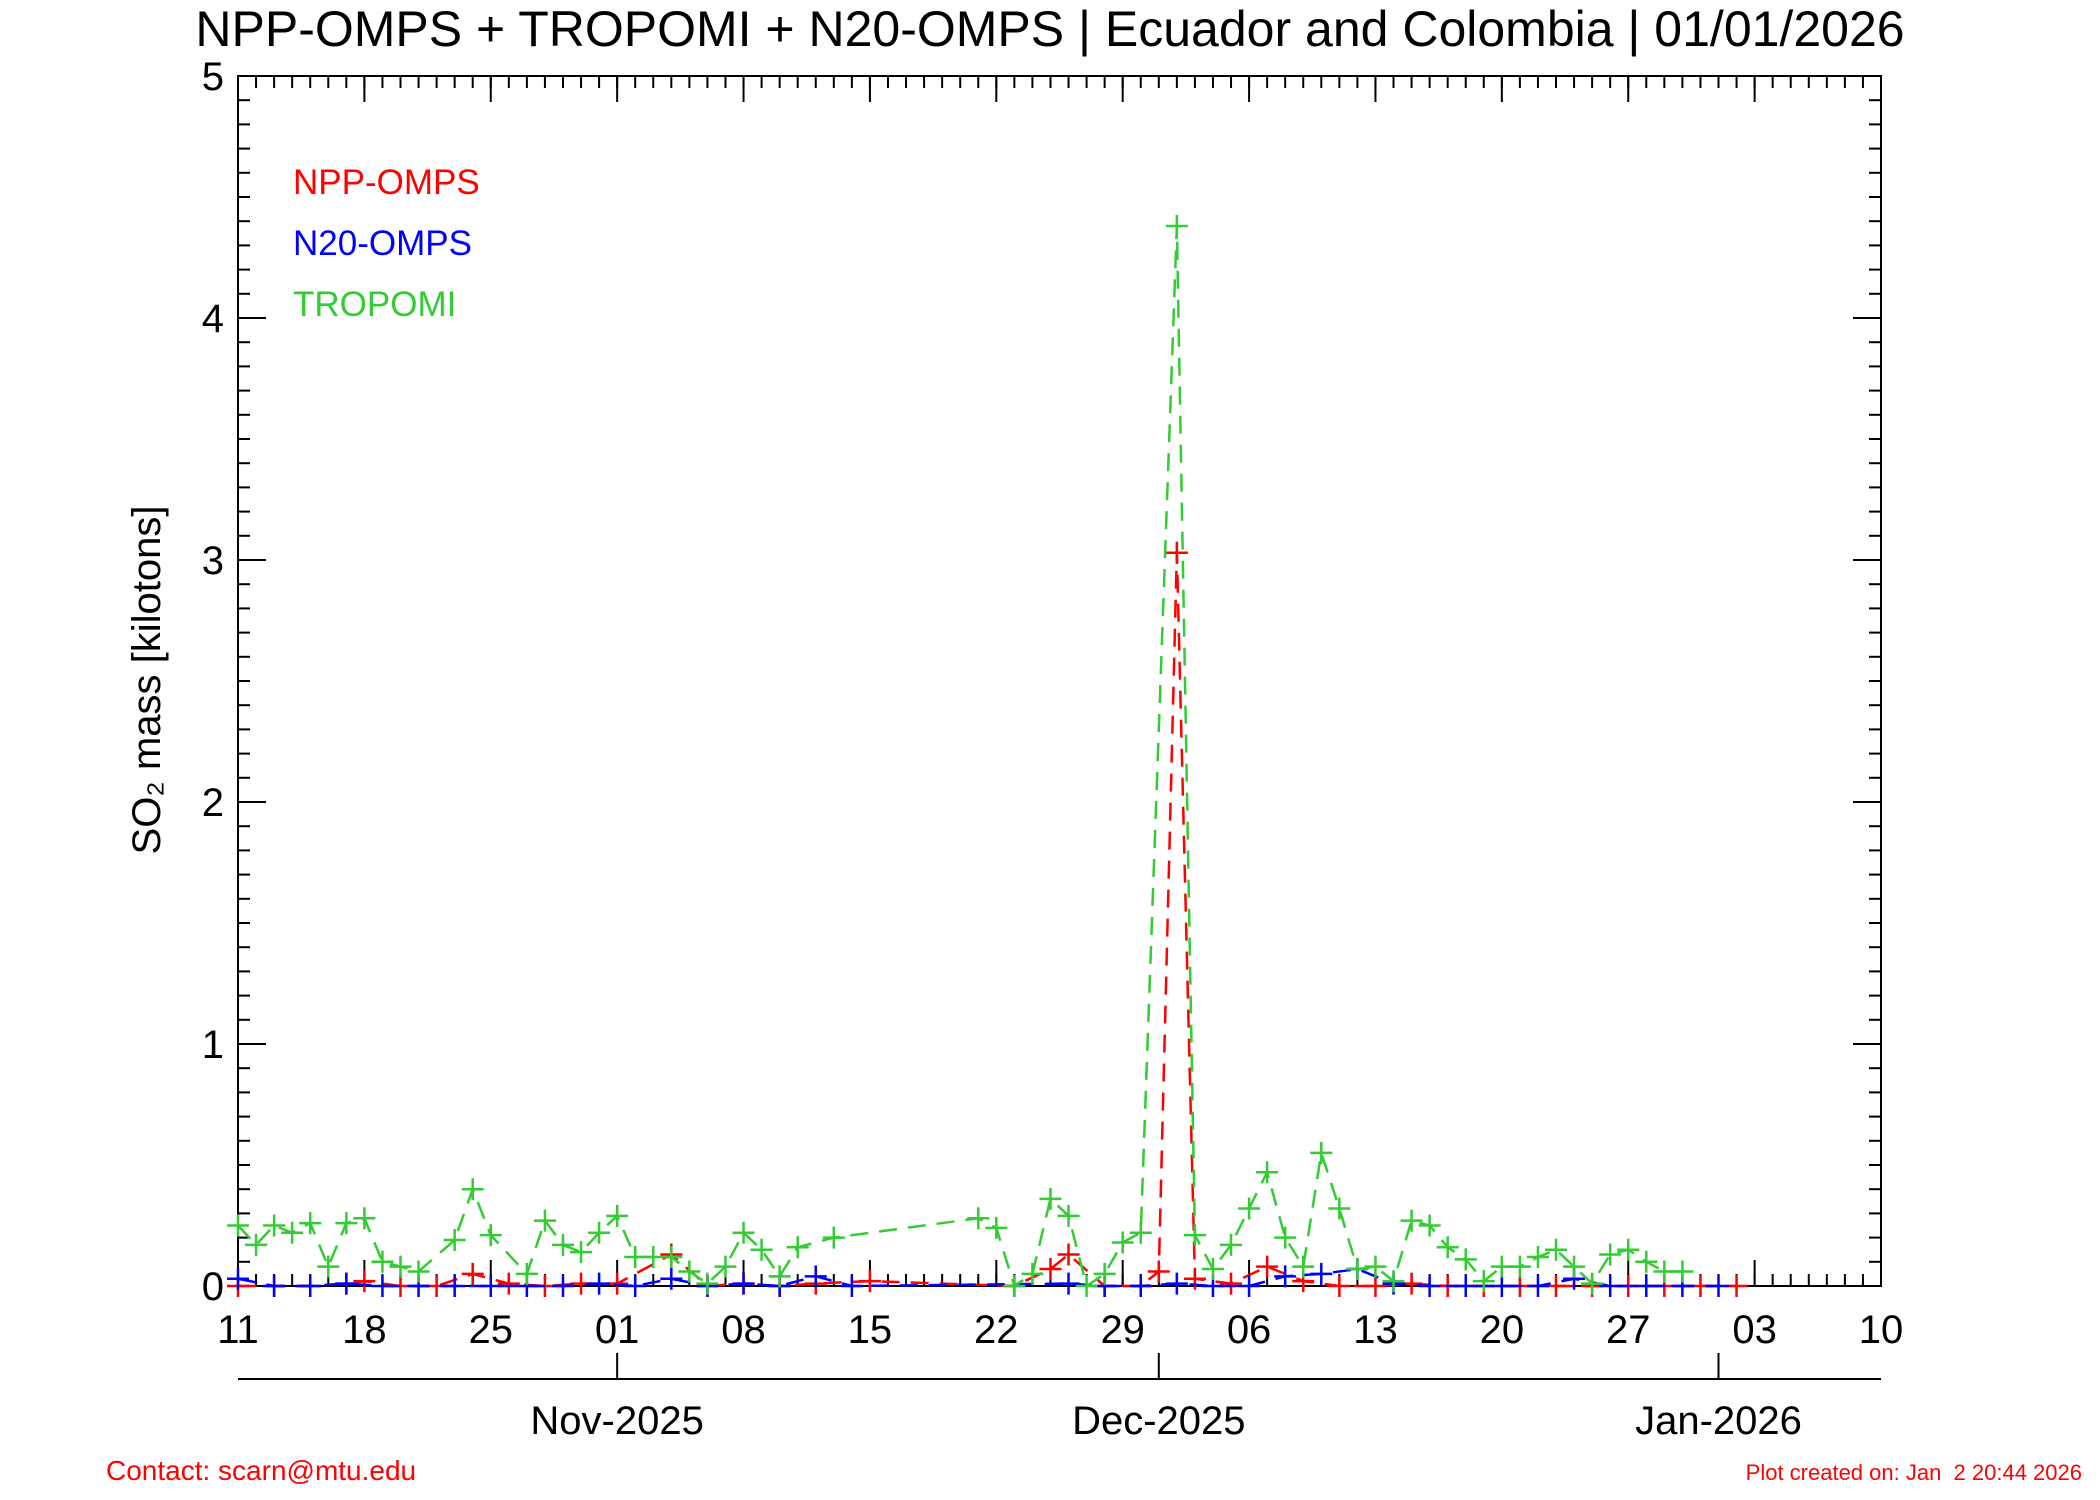 The height and width of the screenshot is (1500, 2100). I want to click on x-tick-label: 11, so click(238, 1330).